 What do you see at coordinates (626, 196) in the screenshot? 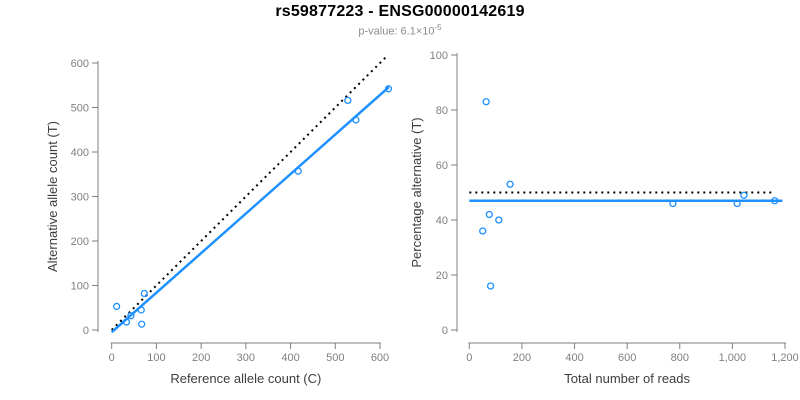
I see `lines` at bounding box center [626, 196].